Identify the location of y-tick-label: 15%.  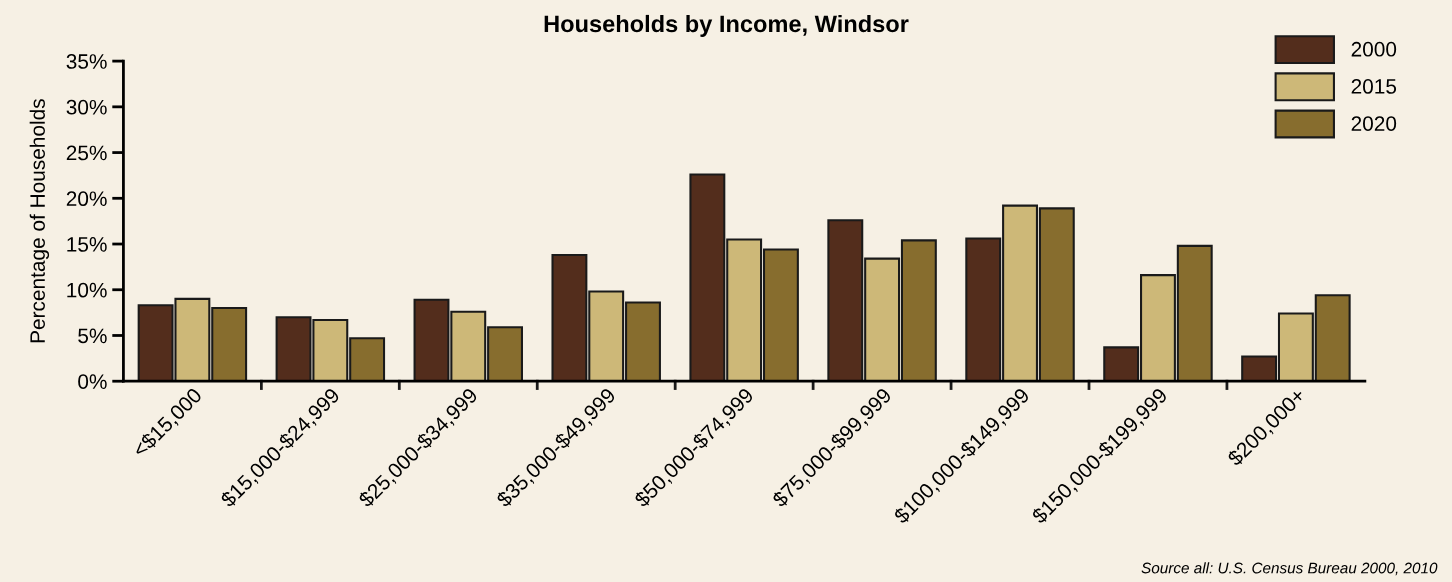
(87, 244).